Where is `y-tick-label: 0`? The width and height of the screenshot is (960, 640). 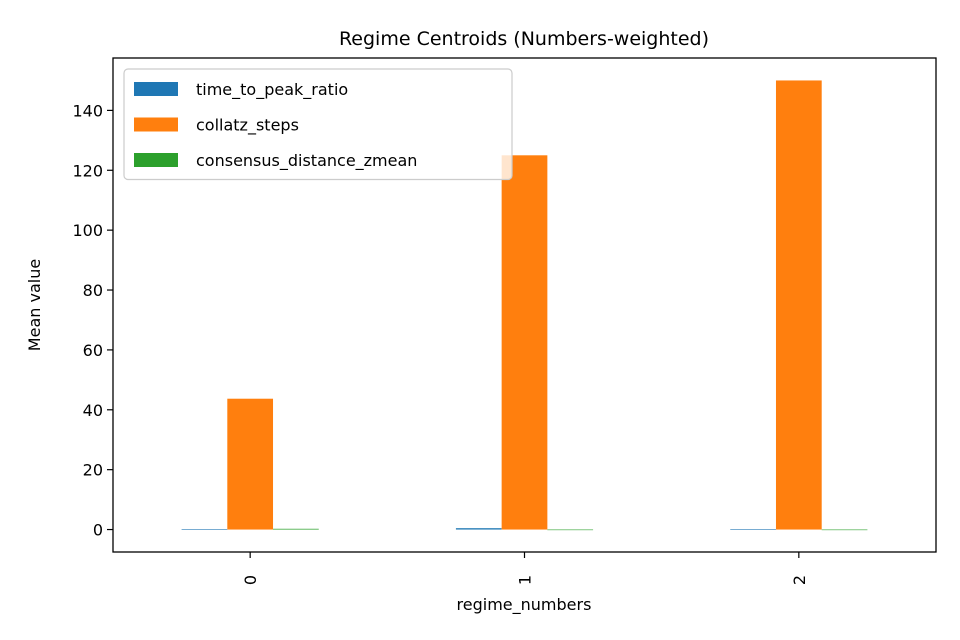 y-tick-label: 0 is located at coordinates (98, 530).